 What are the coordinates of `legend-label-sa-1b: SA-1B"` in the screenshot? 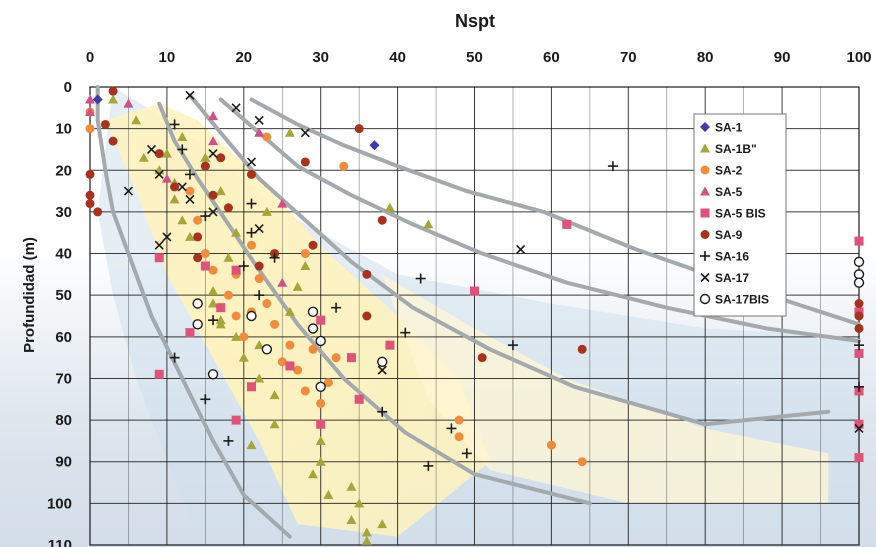 It's located at (736, 149).